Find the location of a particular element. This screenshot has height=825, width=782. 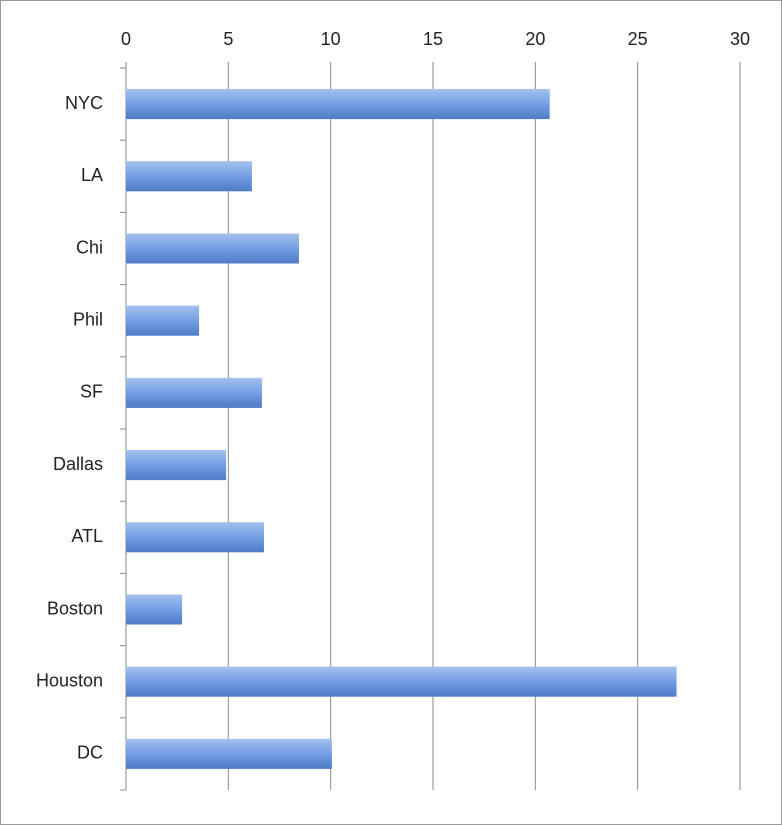

x-tick-label: 10 is located at coordinates (331, 39).